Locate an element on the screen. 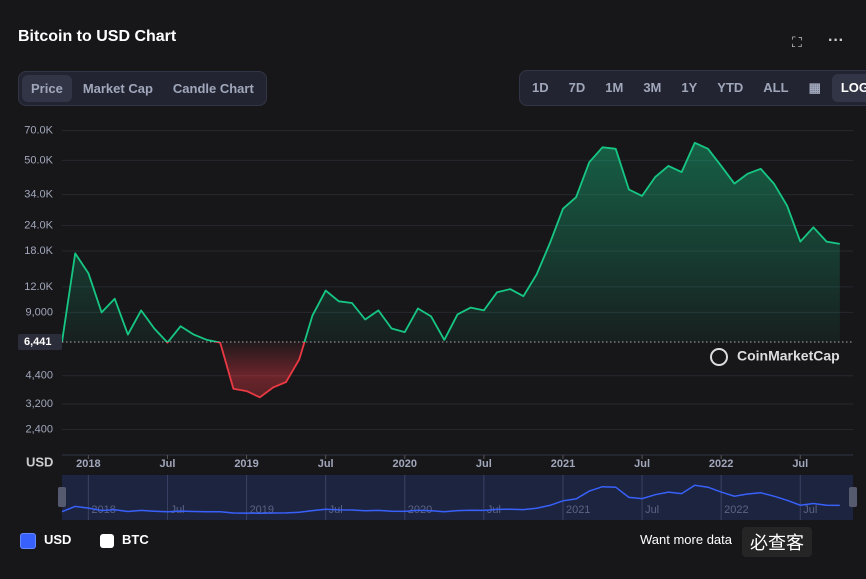 This screenshot has width=866, height=579. legend-btc: BTC is located at coordinates (124, 540).